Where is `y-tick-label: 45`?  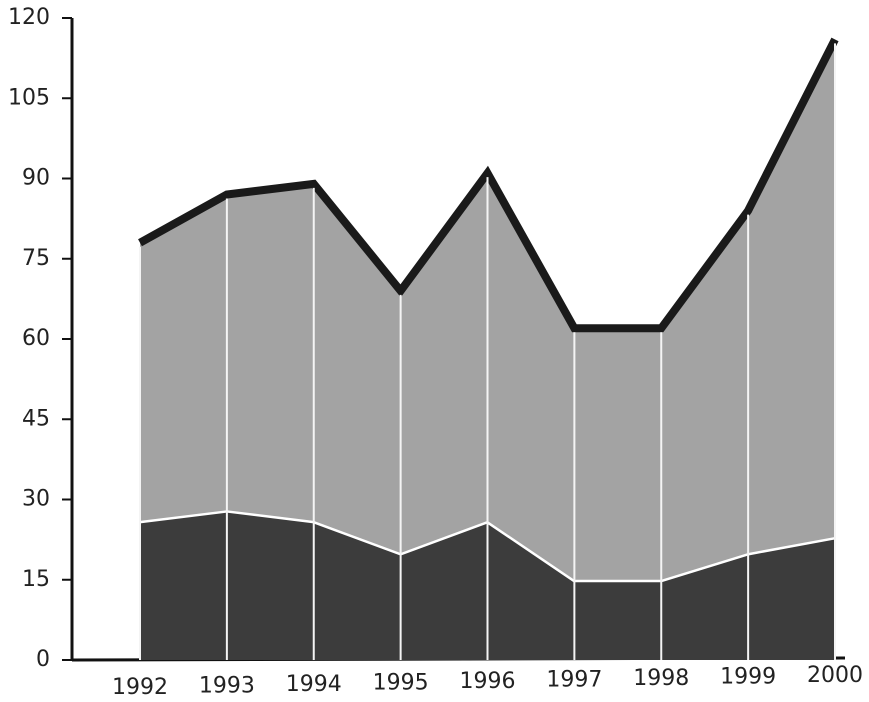
y-tick-label: 45 is located at coordinates (36, 418).